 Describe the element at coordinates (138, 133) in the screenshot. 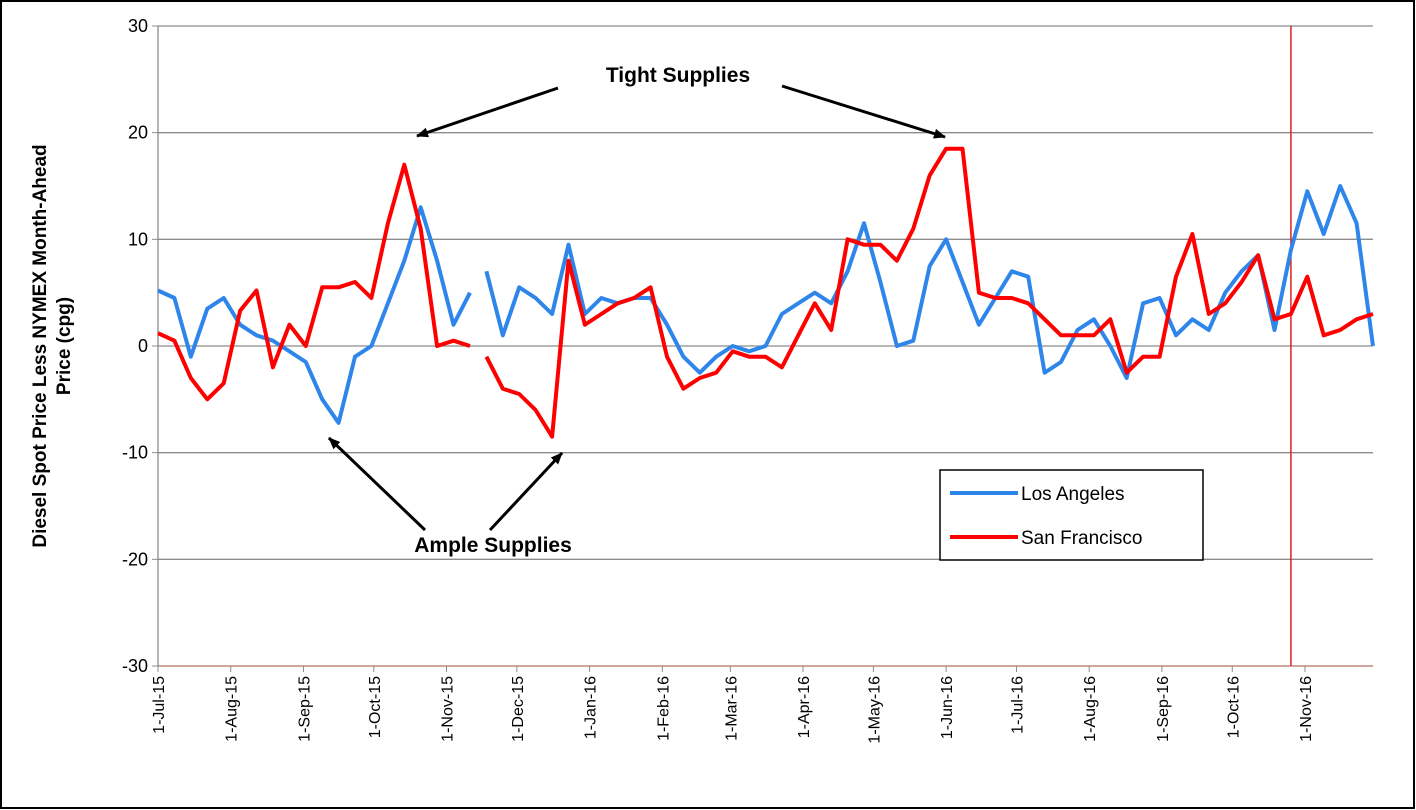

I see `y-tick-label: 20` at that location.